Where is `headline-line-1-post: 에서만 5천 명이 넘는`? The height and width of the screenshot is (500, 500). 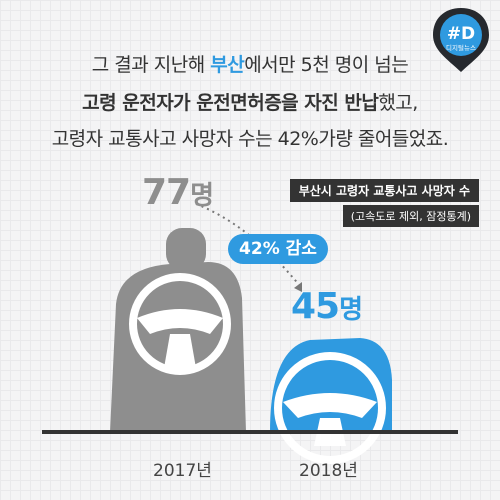
headline-line-1-post: 에서만 5천 명이 넘는 is located at coordinates (326, 65).